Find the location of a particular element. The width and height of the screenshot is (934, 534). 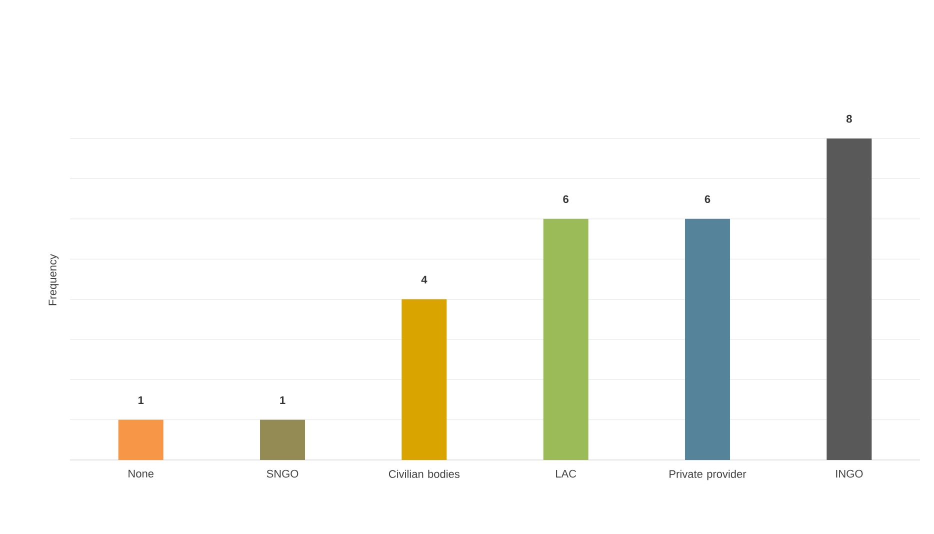

data-label: 4 is located at coordinates (424, 280).